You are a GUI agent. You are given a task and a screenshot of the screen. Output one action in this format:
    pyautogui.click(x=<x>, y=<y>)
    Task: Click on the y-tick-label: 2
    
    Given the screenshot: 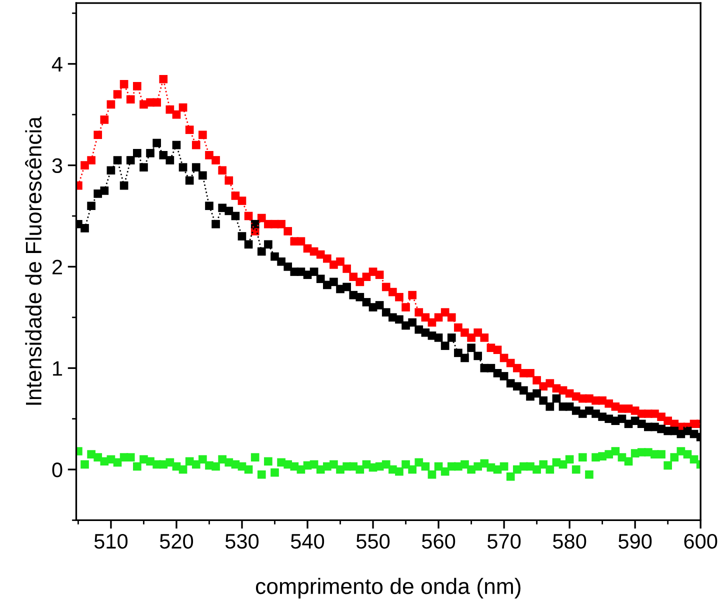 What is the action you would take?
    pyautogui.click(x=57, y=267)
    